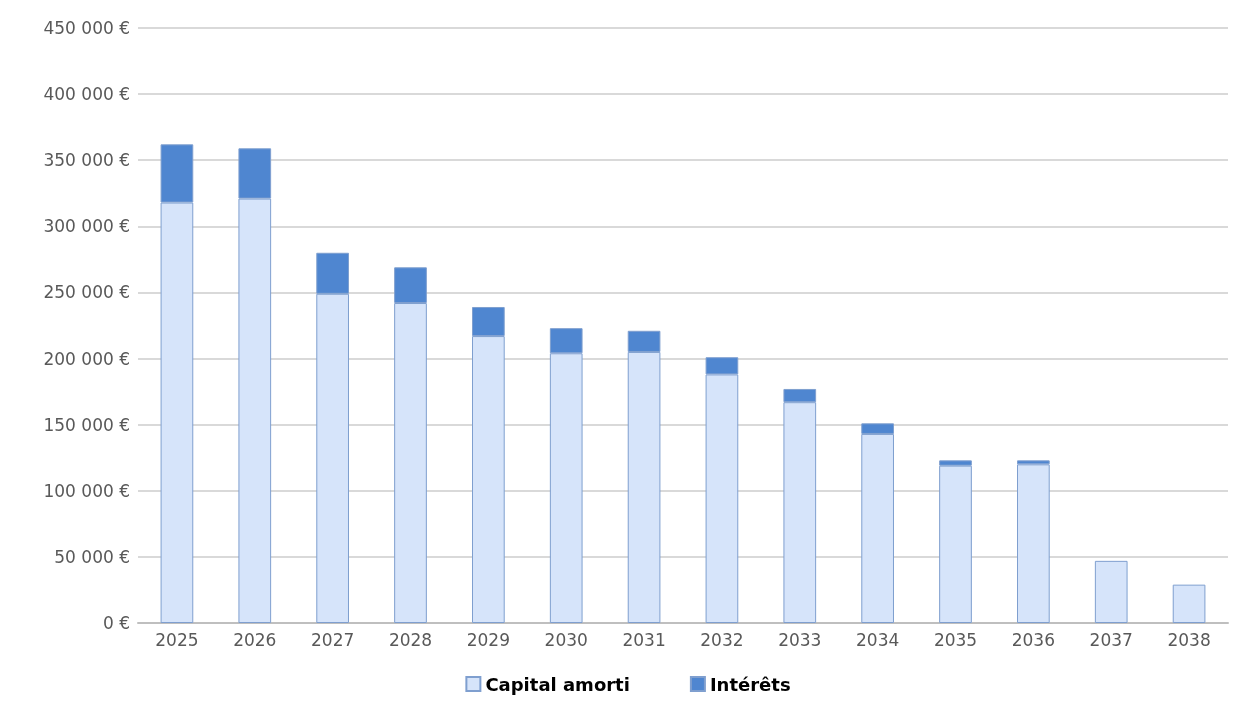 This screenshot has height=710, width=1258. I want to click on y-tick-label: 50 000 €, so click(92, 556).